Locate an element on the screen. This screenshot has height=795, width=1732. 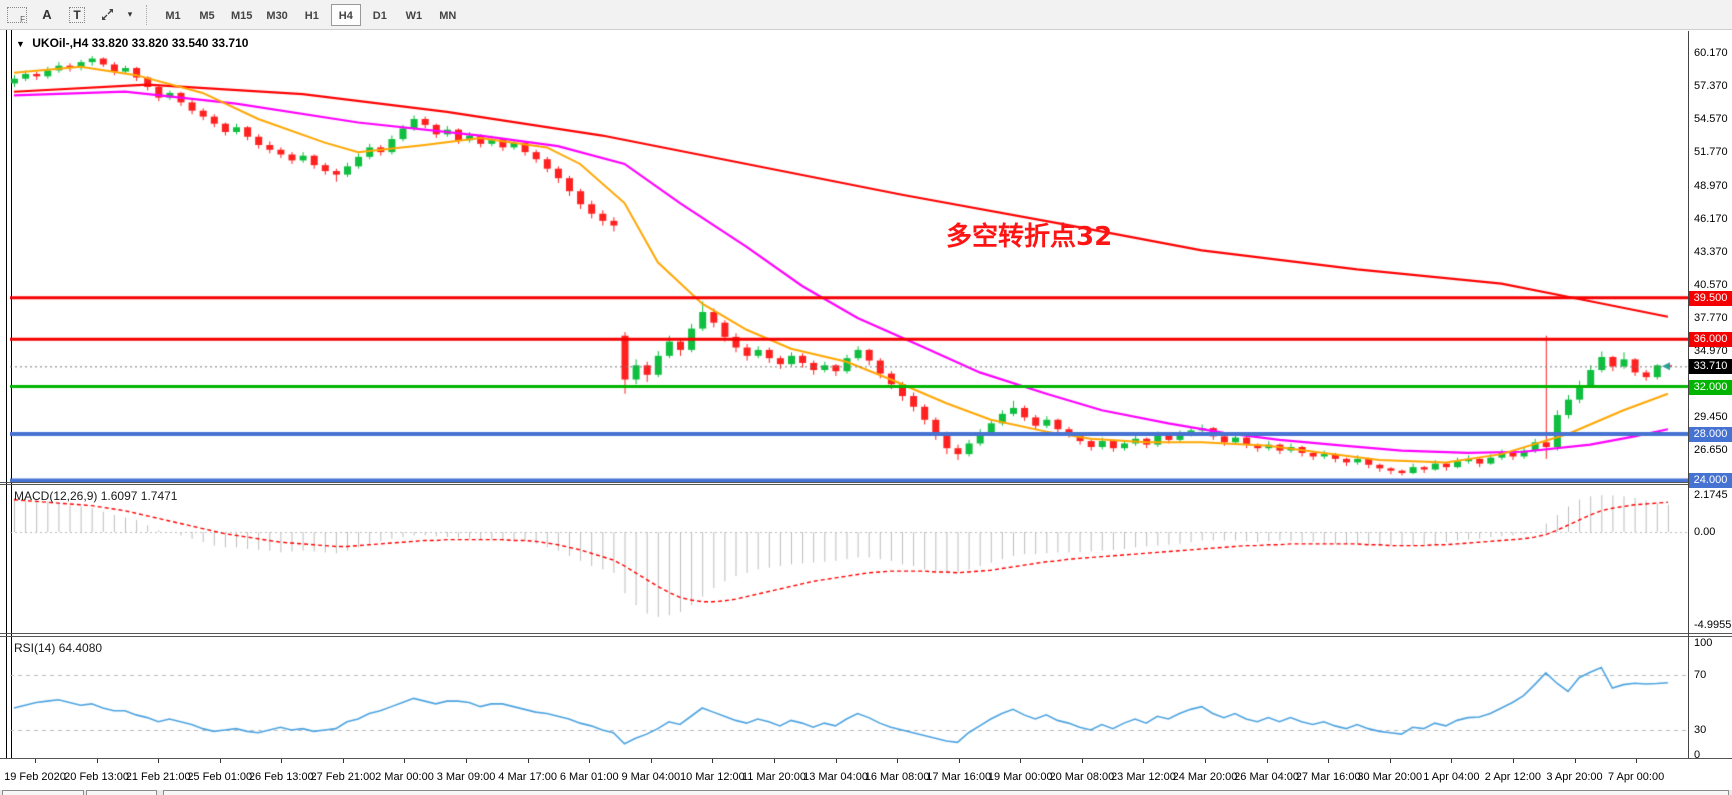
toolbar: F A T ▾ M1 M5 M15 M30 H1 H4 D1 W1 MN is located at coordinates (866, 15).